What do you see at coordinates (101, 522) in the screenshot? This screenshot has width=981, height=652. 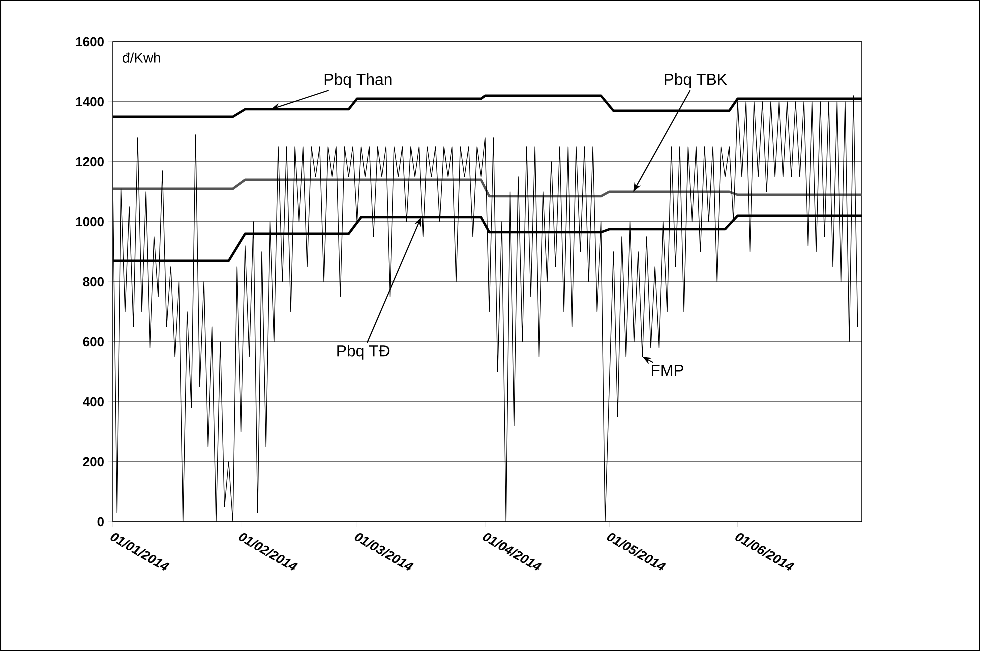 I see `y-tick-label: 0` at bounding box center [101, 522].